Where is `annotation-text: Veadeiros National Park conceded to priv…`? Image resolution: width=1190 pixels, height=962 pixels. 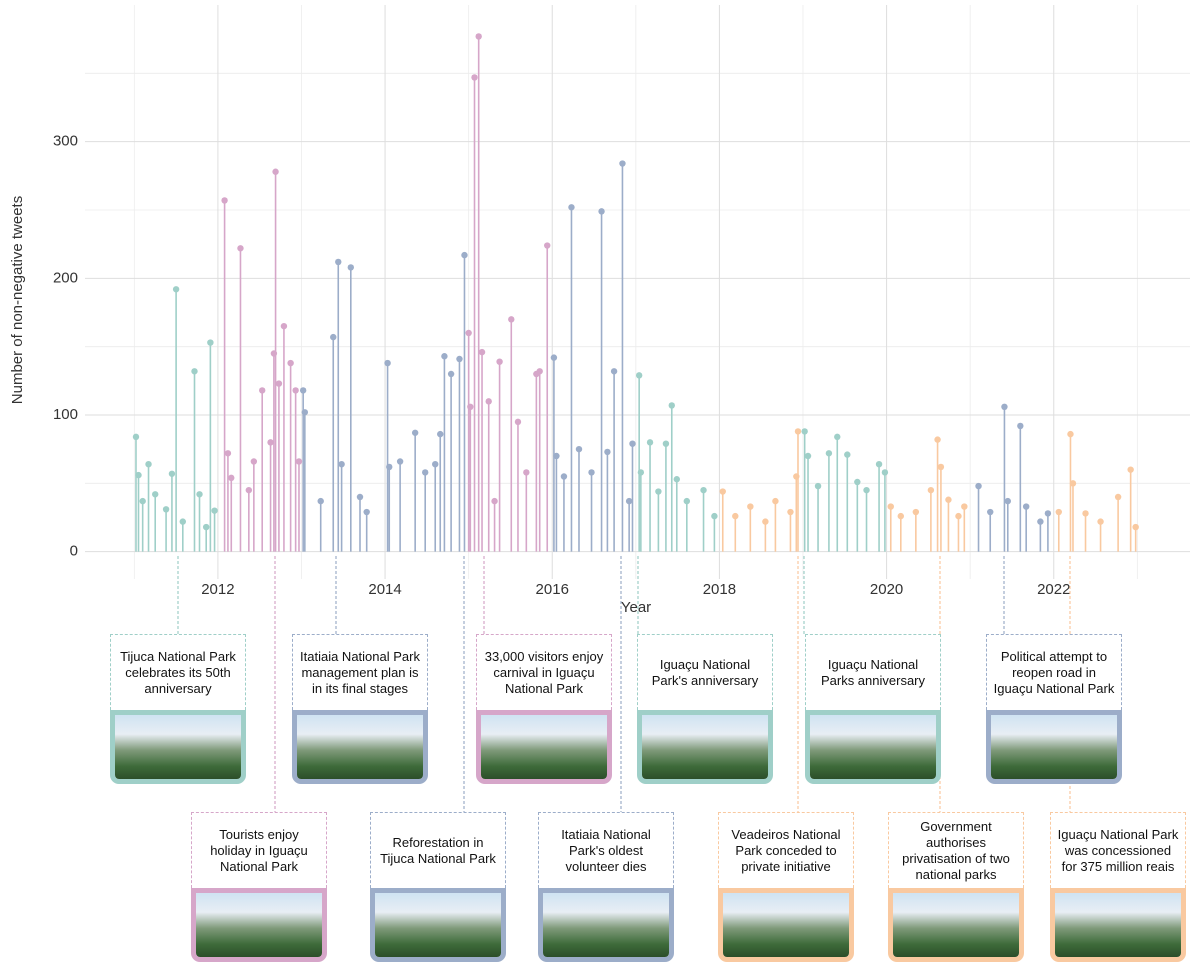
annotation-text: Veadeiros National Park conceded to priv… is located at coordinates (786, 850).